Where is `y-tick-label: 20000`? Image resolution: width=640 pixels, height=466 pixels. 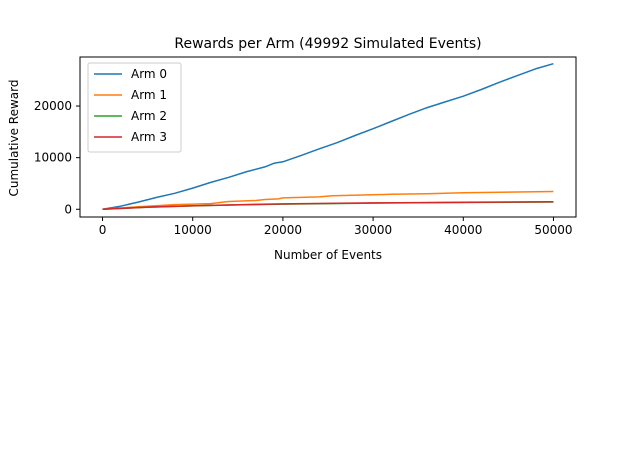
y-tick-label: 20000 is located at coordinates (53, 106).